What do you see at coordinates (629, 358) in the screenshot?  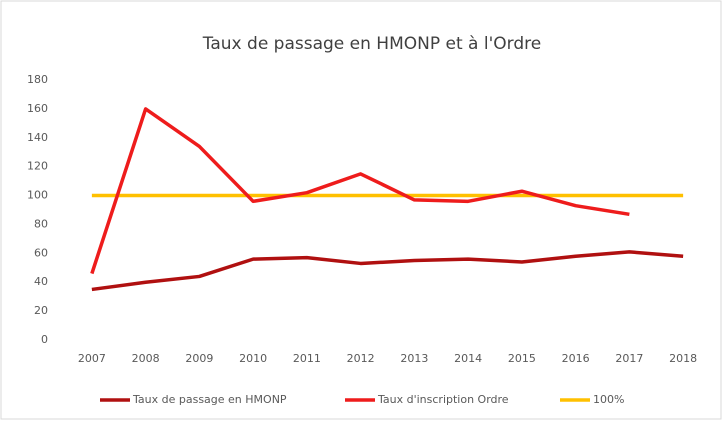 I see `x-tick-label: 2017` at bounding box center [629, 358].